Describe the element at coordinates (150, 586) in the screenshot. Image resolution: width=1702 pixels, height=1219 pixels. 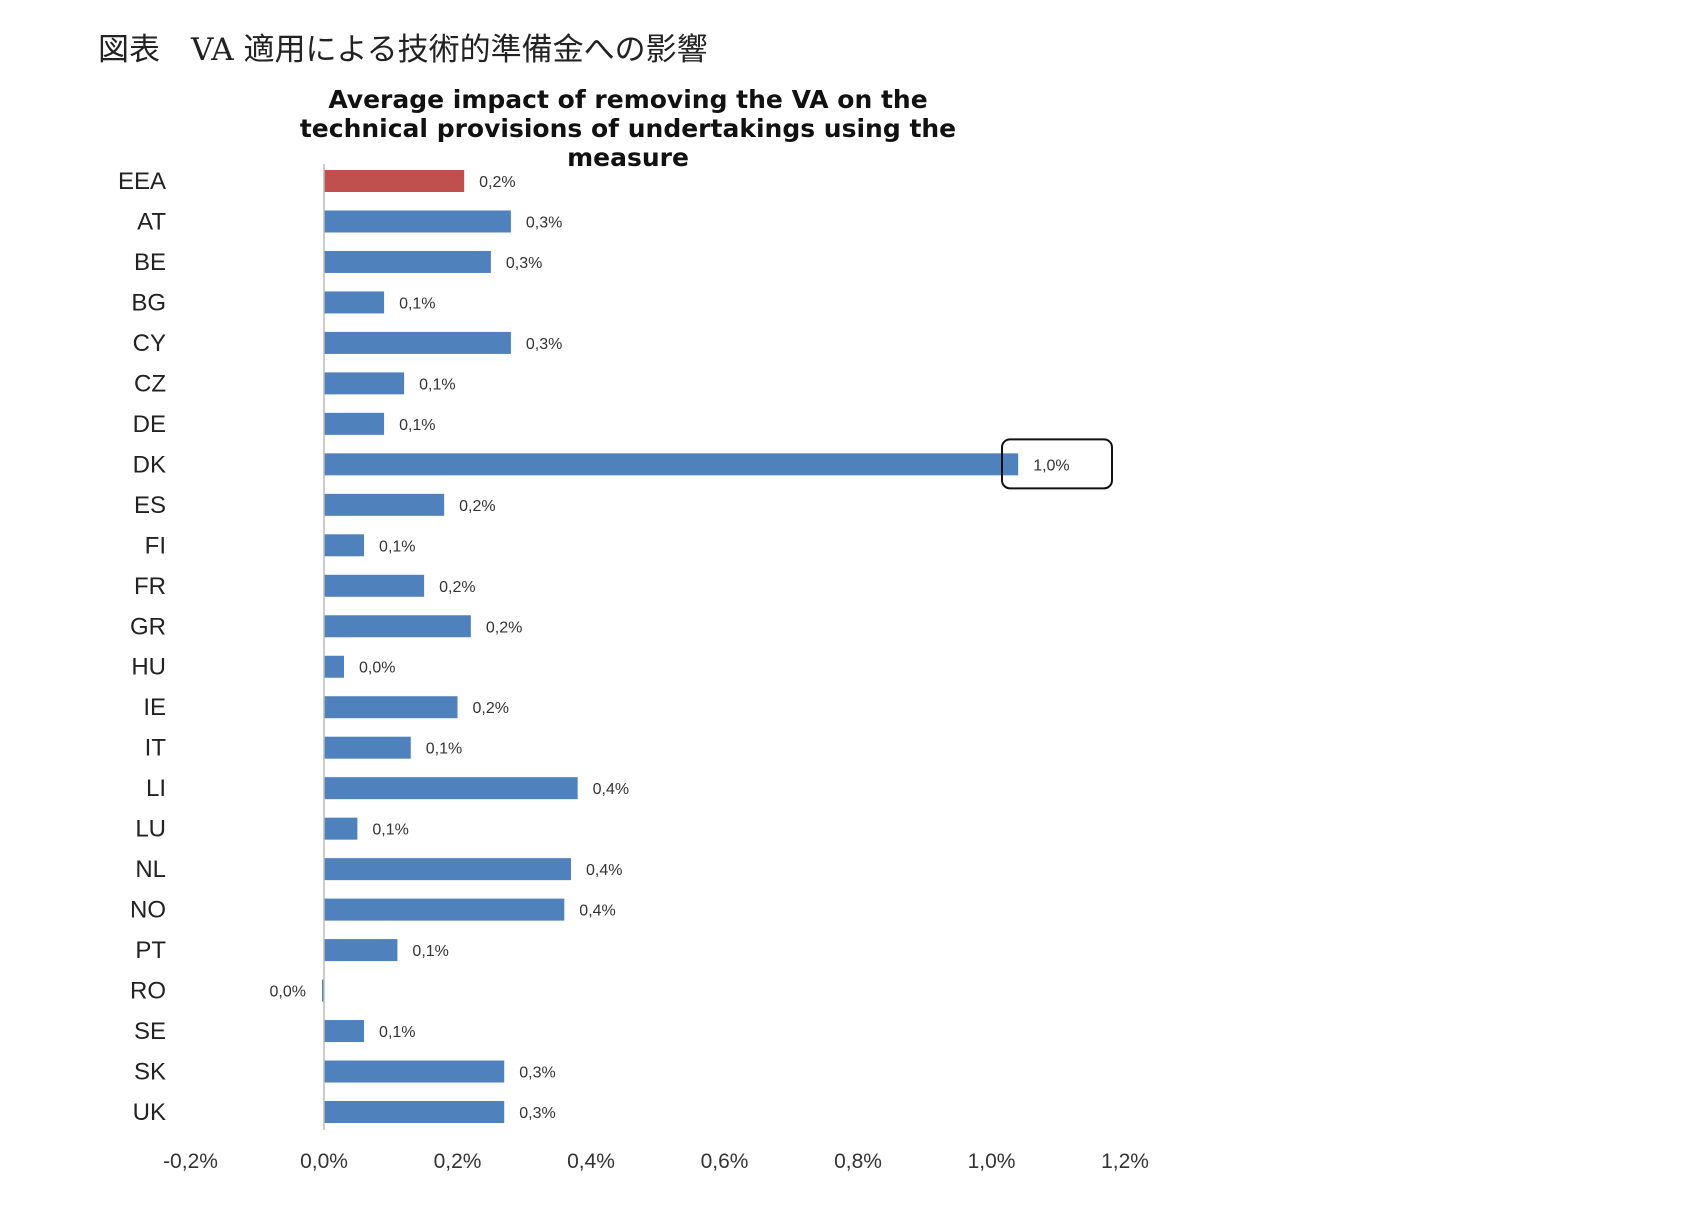
I see `category-label: FR` at that location.